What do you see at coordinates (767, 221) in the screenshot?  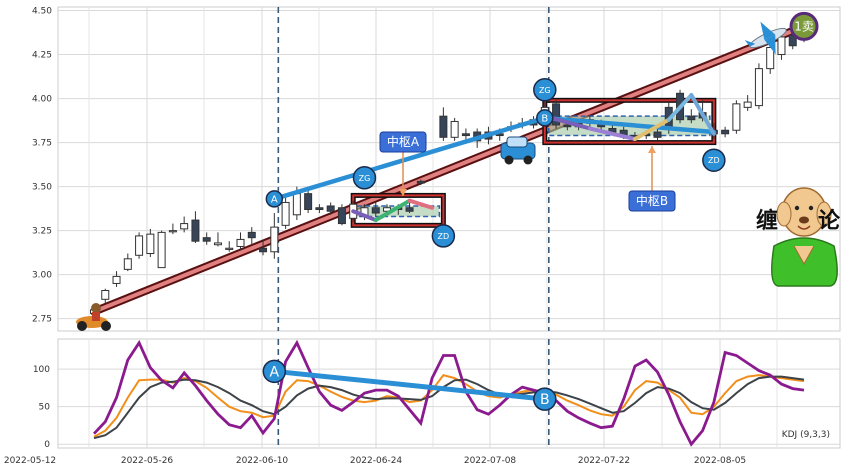 I see `chan-title-glyph: 缠` at bounding box center [767, 221].